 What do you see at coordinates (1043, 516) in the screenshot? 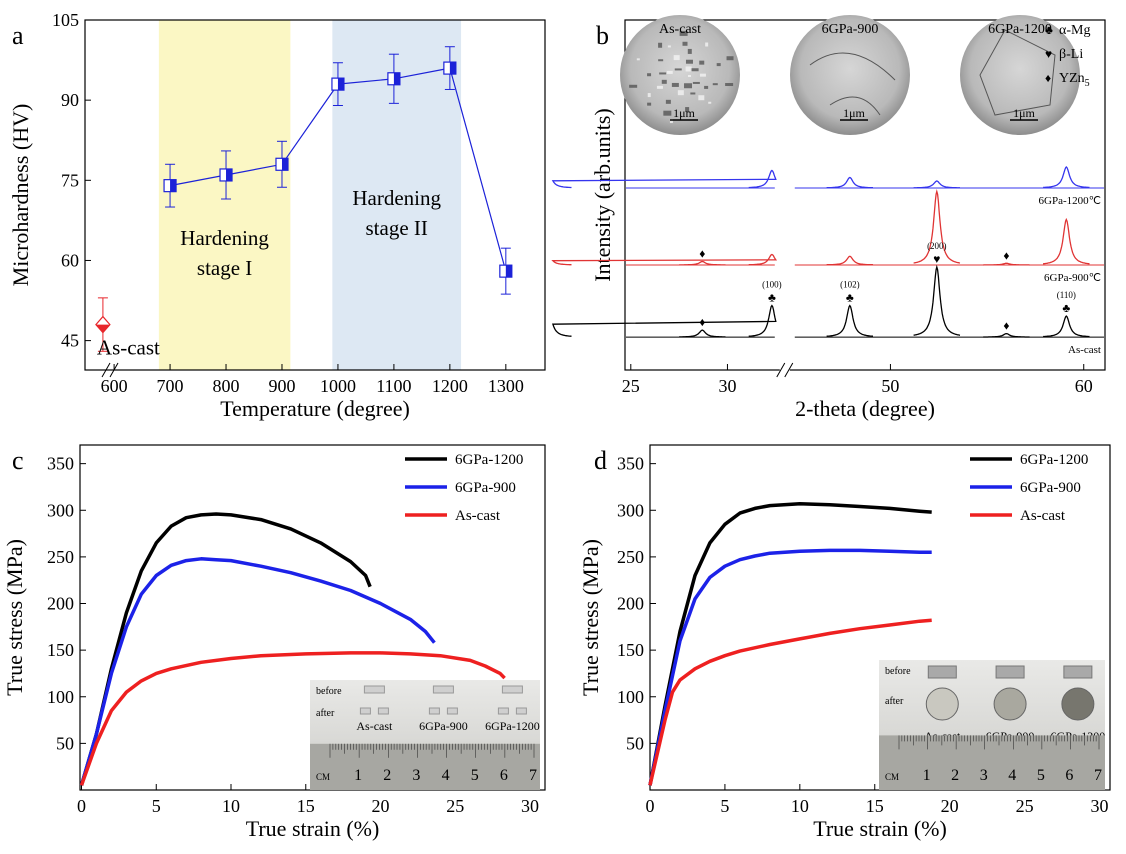
I see `legend-label: As-cast` at bounding box center [1043, 516].